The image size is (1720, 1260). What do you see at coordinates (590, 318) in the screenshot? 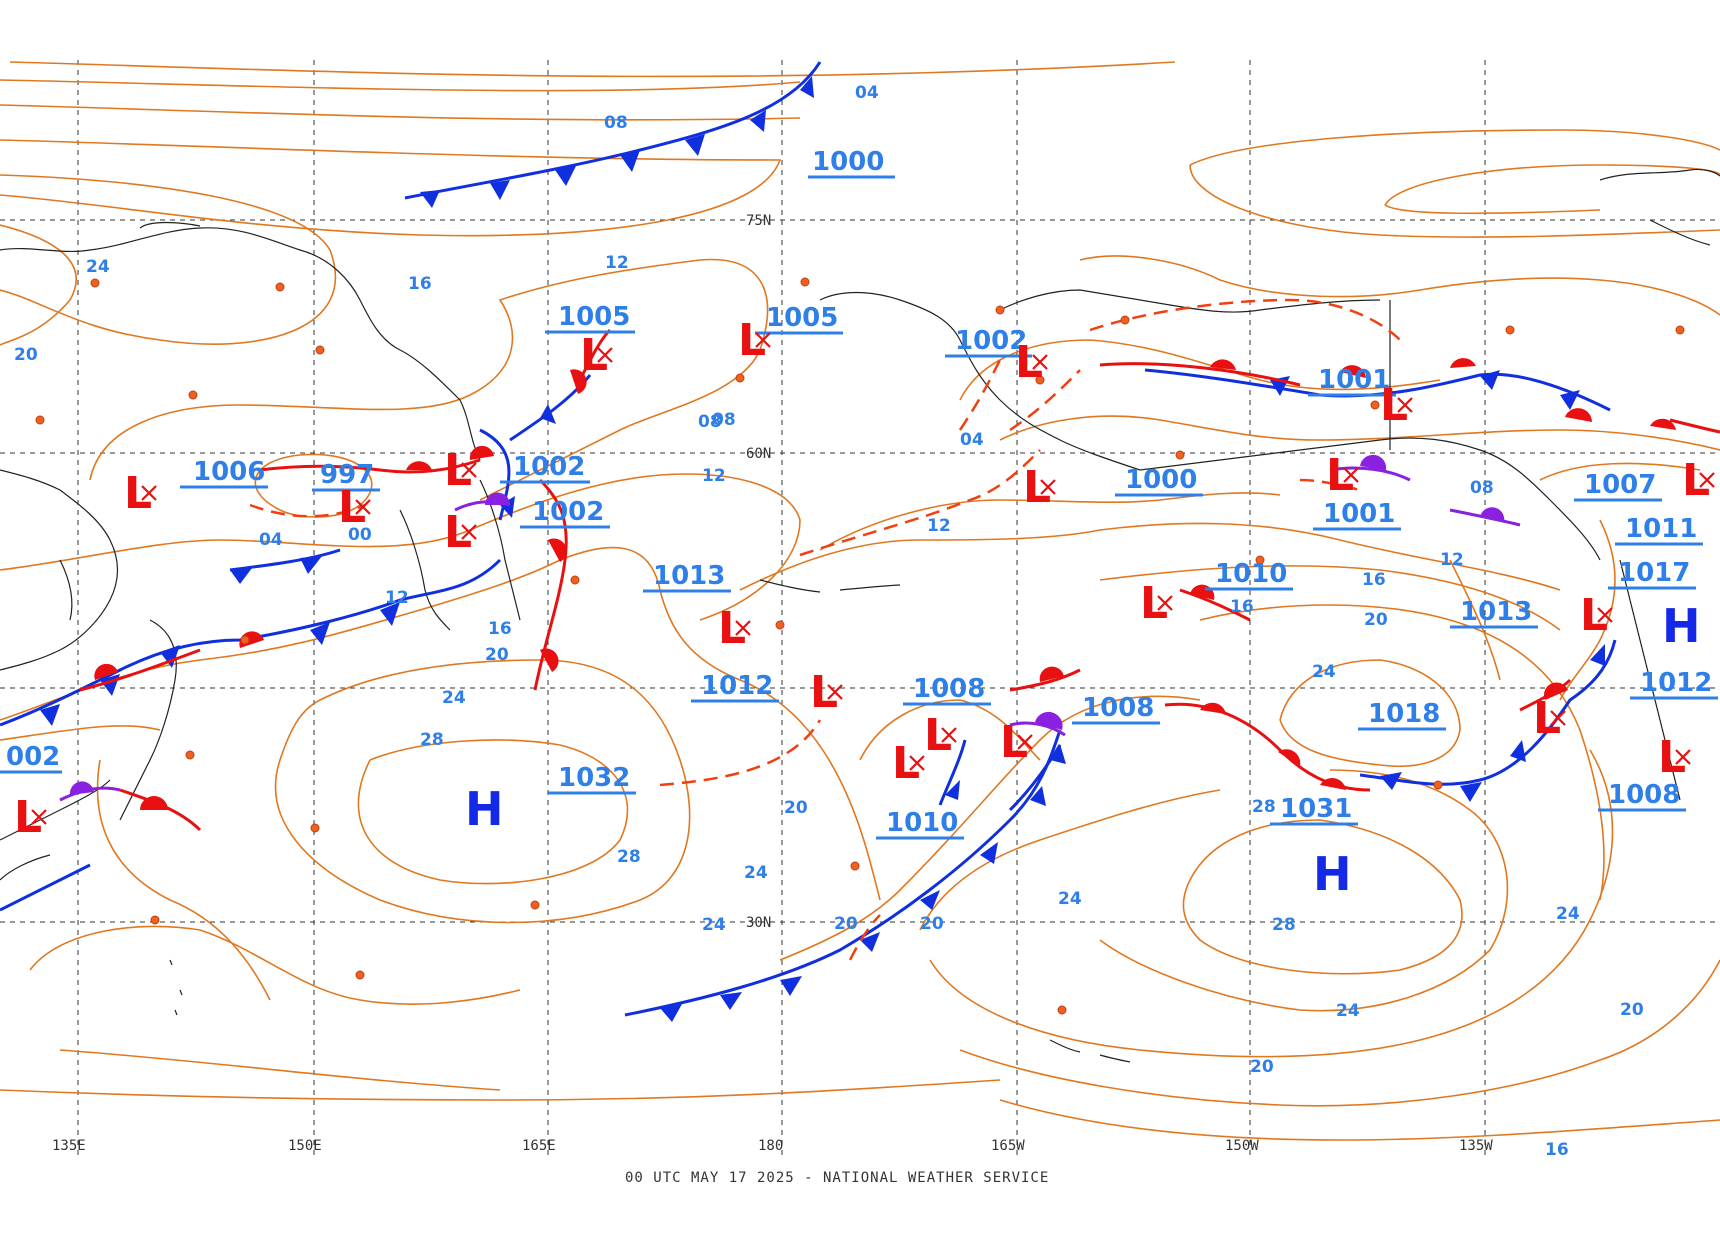
I see `pressure-label-1005-a: 1005` at bounding box center [590, 318].